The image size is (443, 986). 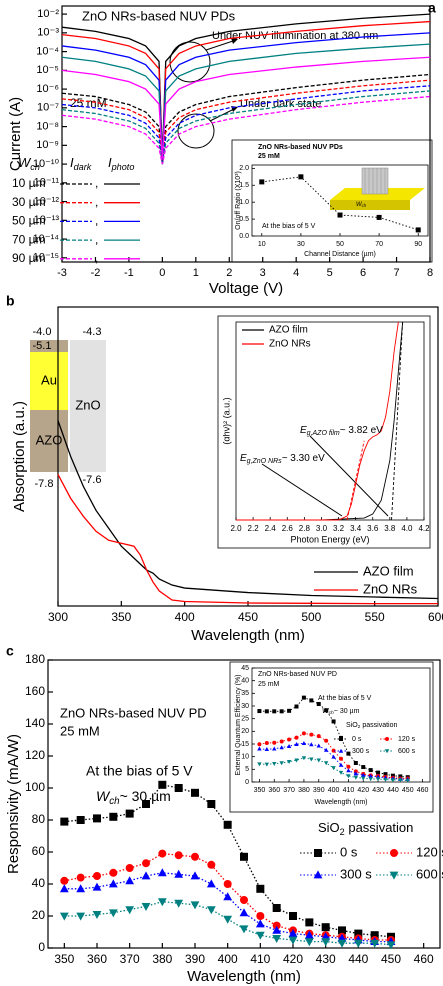 I want to click on legend-label: ZnO NRs, so click(x=290, y=344).